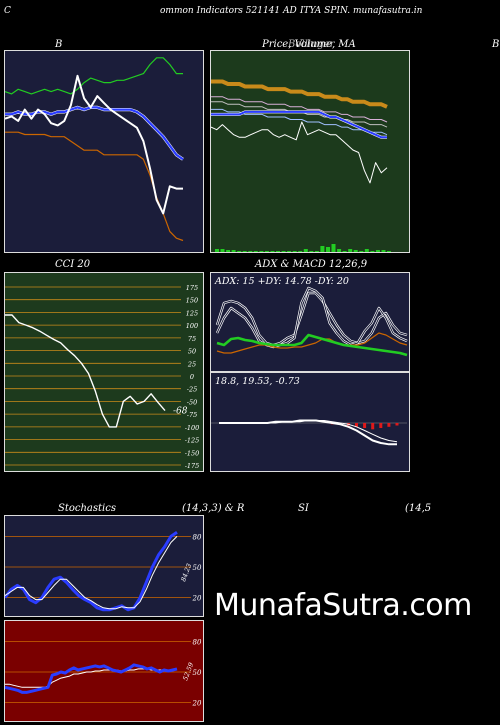 The width and height of the screenshot is (500, 725). What do you see at coordinates (299, 152) in the screenshot?
I see `price-line` at bounding box center [299, 152].